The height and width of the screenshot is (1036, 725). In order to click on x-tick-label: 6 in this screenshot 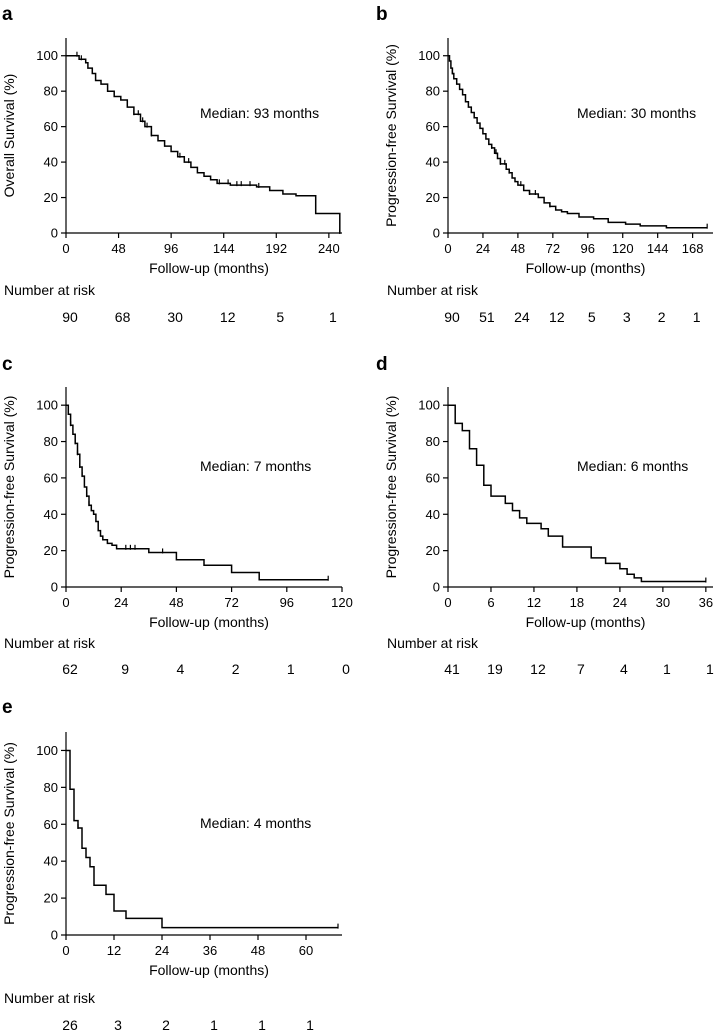, I will do `click(490, 602)`.